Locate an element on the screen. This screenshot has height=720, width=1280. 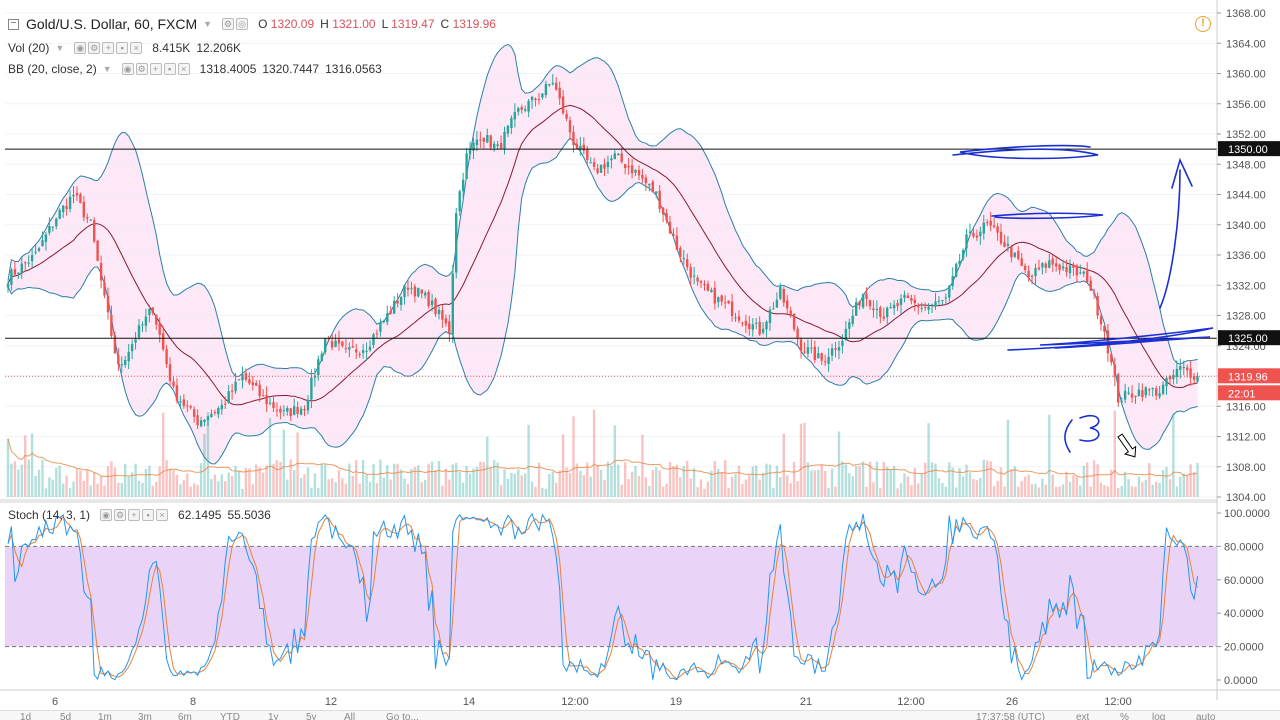
scale-option-button: ext is located at coordinates (1083, 716).